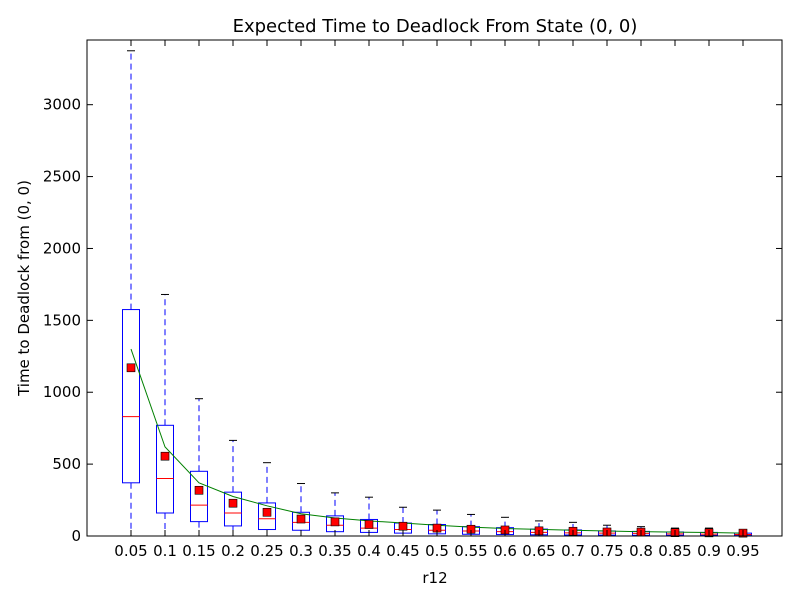 The width and height of the screenshot is (800, 600). Describe the element at coordinates (505, 551) in the screenshot. I see `x-tick-label: 0.6` at that location.